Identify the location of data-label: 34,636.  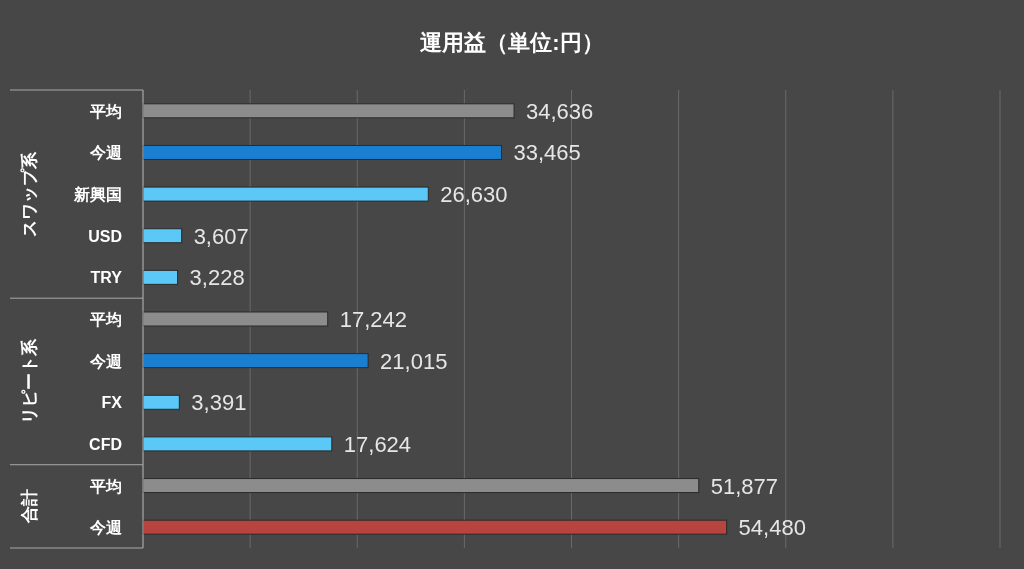
(560, 111).